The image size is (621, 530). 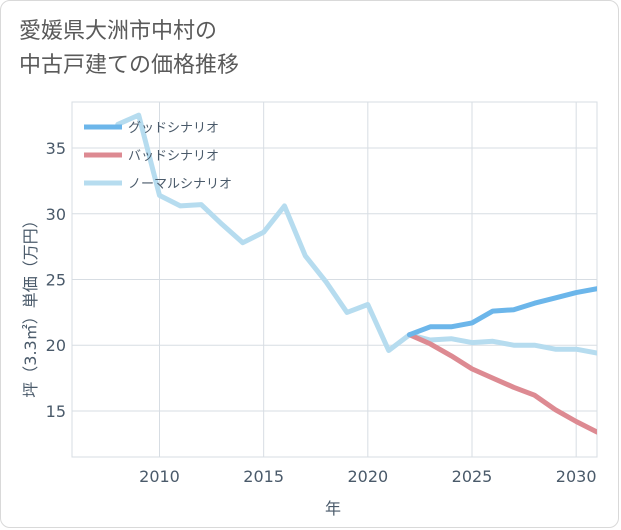 I want to click on chart-title: 愛媛県大洲市中村の 中古戸建ての価格推移, so click(x=129, y=49).